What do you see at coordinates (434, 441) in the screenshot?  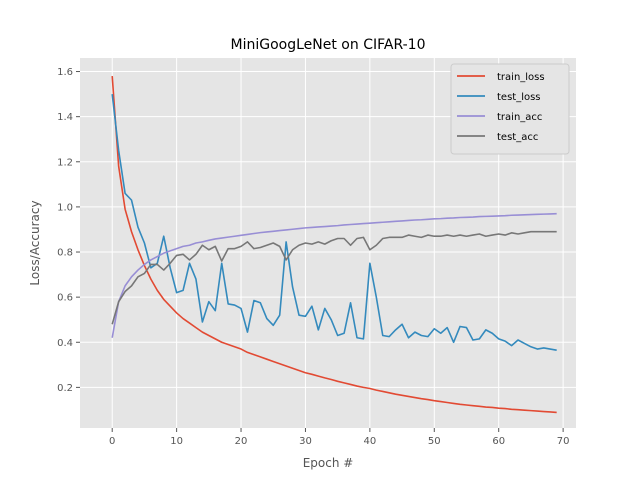 I see `x-tick-label: 50` at bounding box center [434, 441].